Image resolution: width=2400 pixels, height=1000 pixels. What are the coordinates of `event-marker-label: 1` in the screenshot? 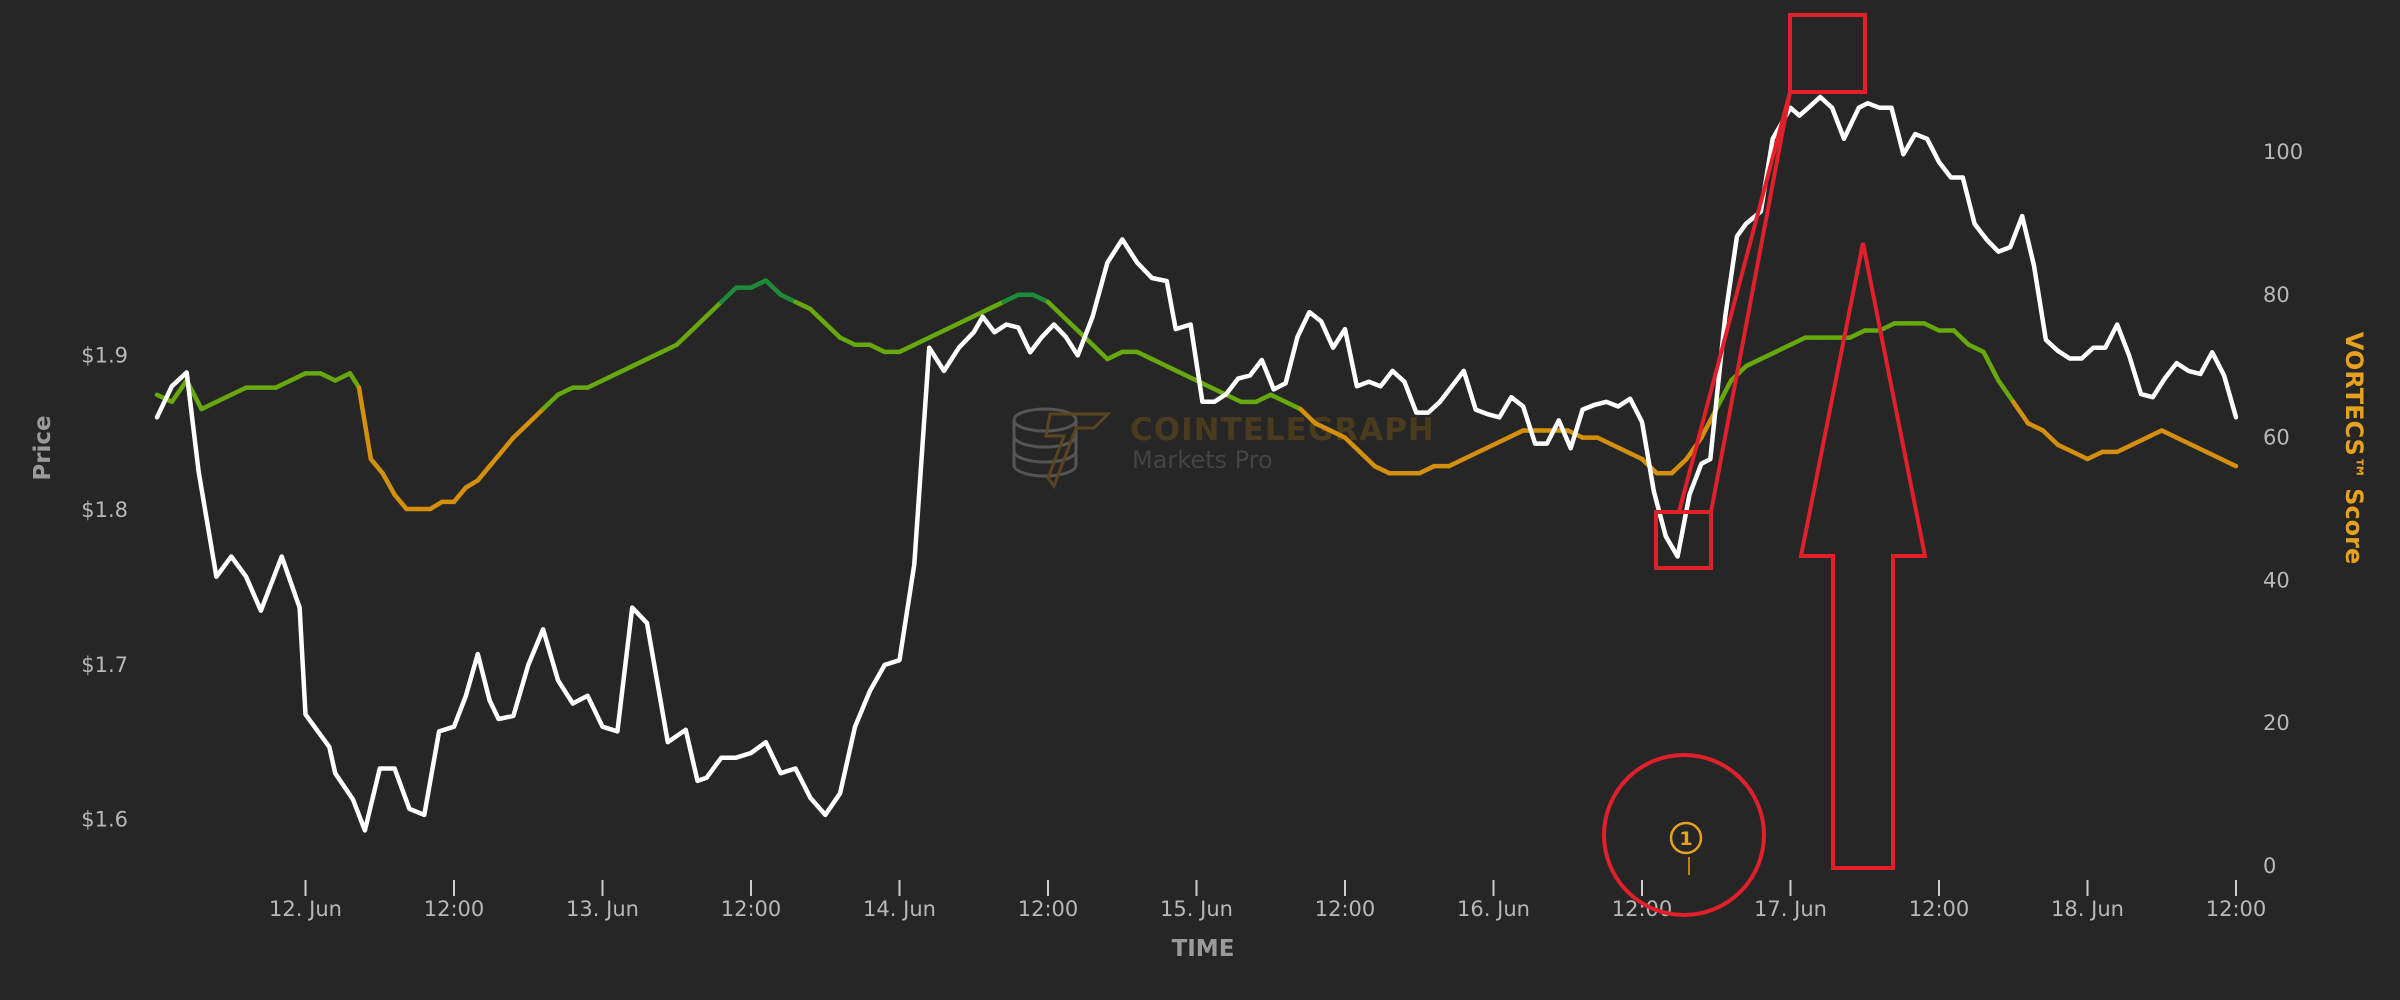 It's located at (1685, 839).